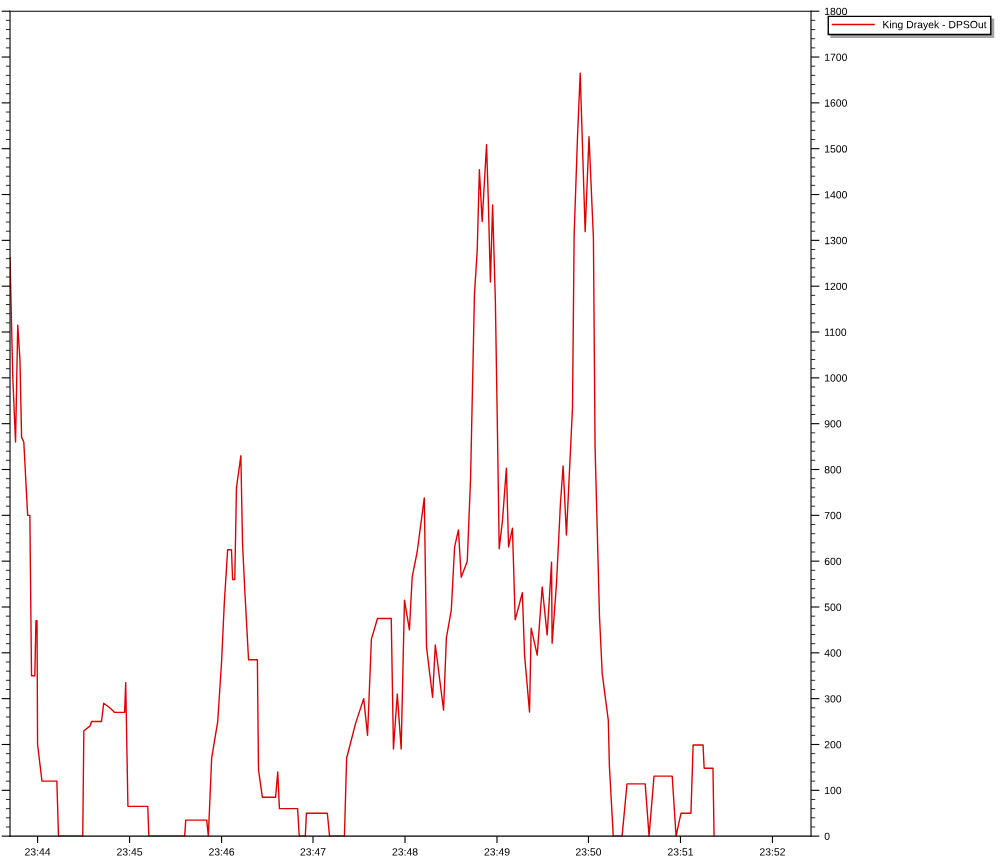  What do you see at coordinates (833, 607) in the screenshot?
I see `y-tick-label: 500` at bounding box center [833, 607].